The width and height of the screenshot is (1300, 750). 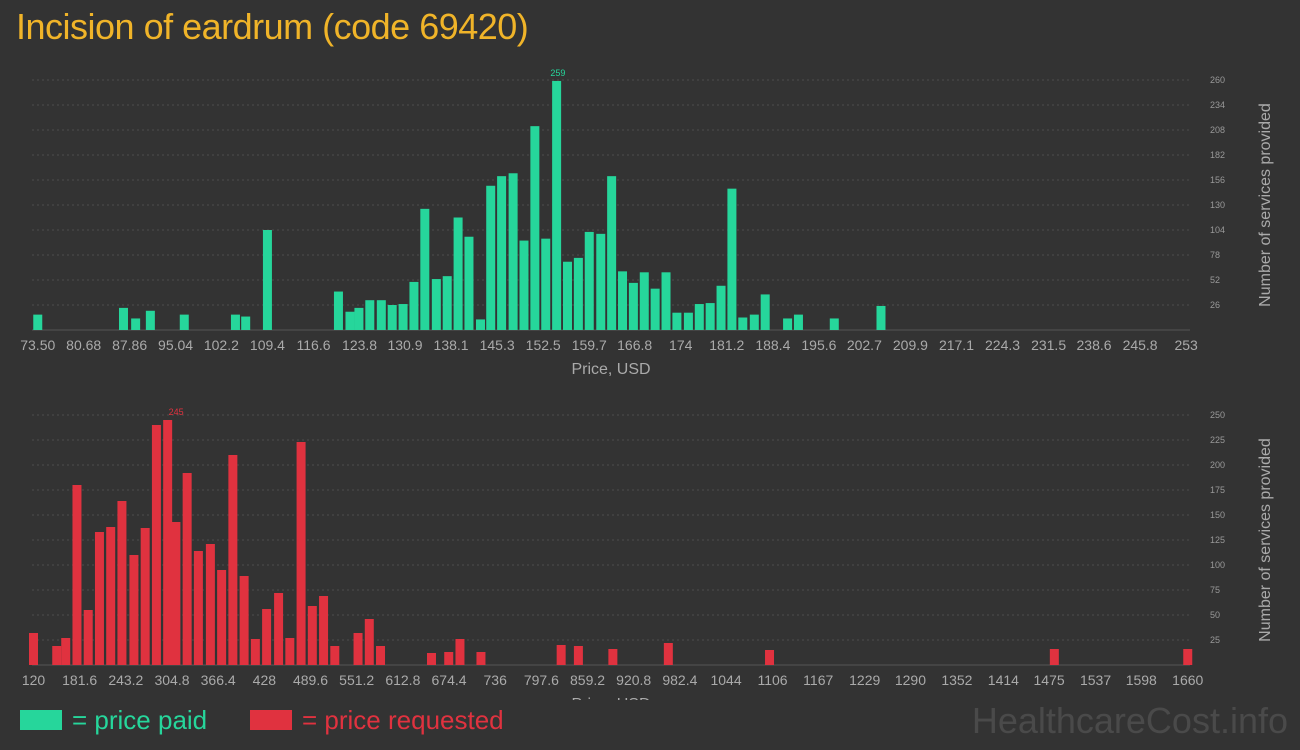 I want to click on requested-x-tick-label: 982.4, so click(x=679, y=680).